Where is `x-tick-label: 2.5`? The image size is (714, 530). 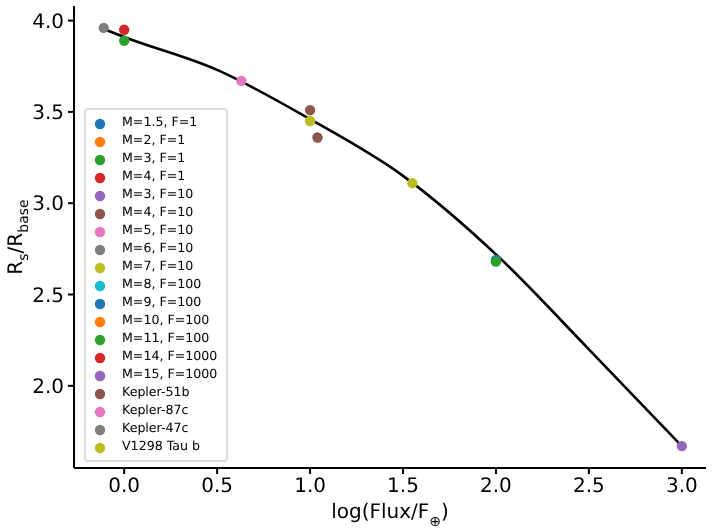
x-tick-label: 2.5 is located at coordinates (588, 487).